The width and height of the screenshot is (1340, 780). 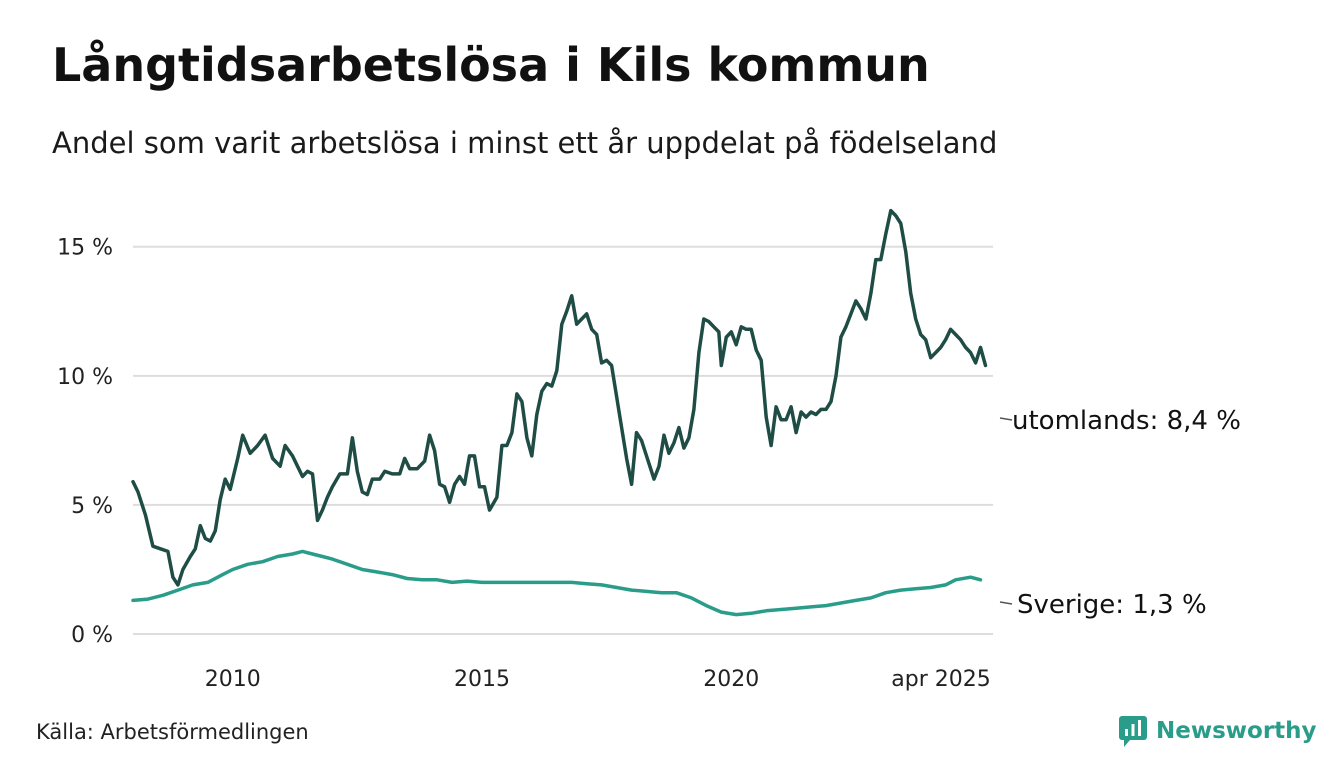 What do you see at coordinates (1120, 513) in the screenshot?
I see `series-end-labels: utomlands: 8,4 % Sverige: 1,3 %` at bounding box center [1120, 513].